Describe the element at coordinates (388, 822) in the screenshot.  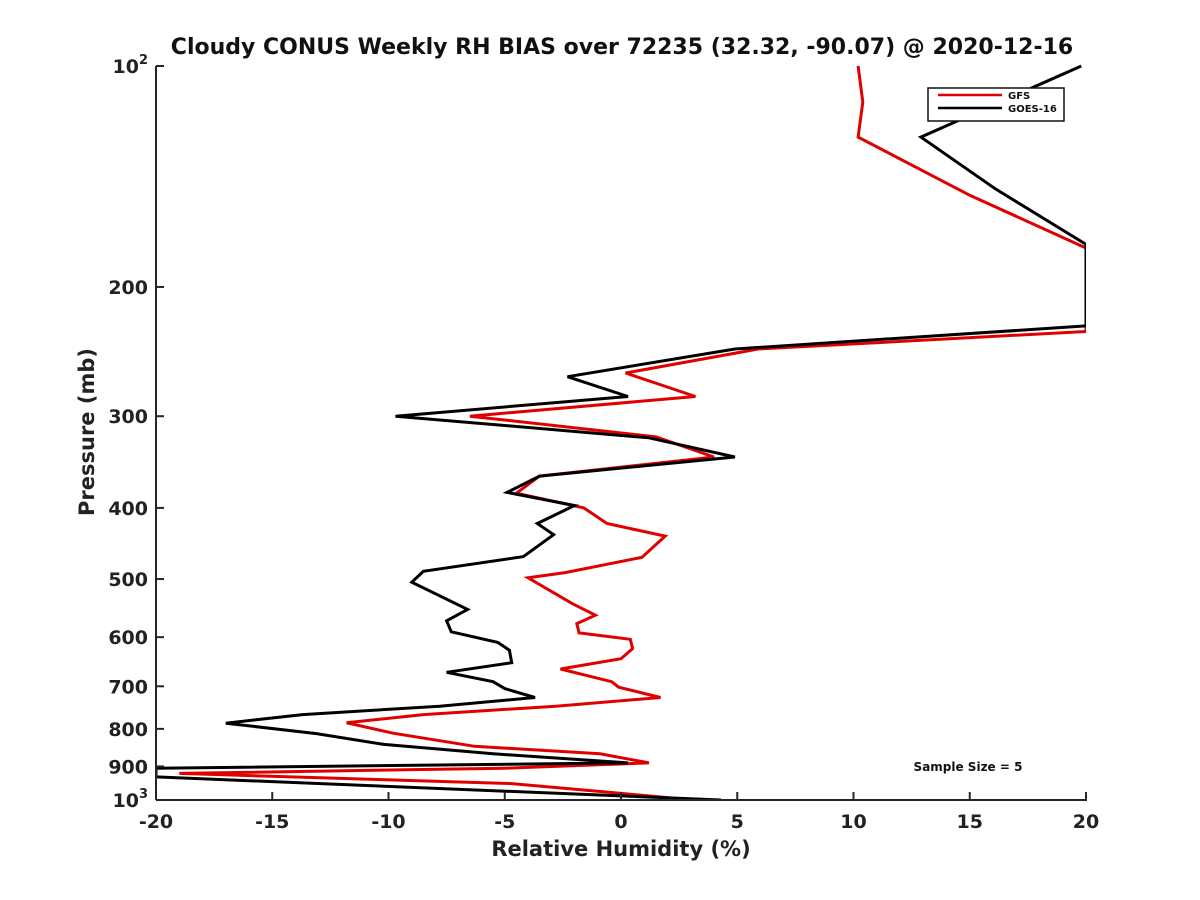
I see `x-tick-label: -10` at that location.